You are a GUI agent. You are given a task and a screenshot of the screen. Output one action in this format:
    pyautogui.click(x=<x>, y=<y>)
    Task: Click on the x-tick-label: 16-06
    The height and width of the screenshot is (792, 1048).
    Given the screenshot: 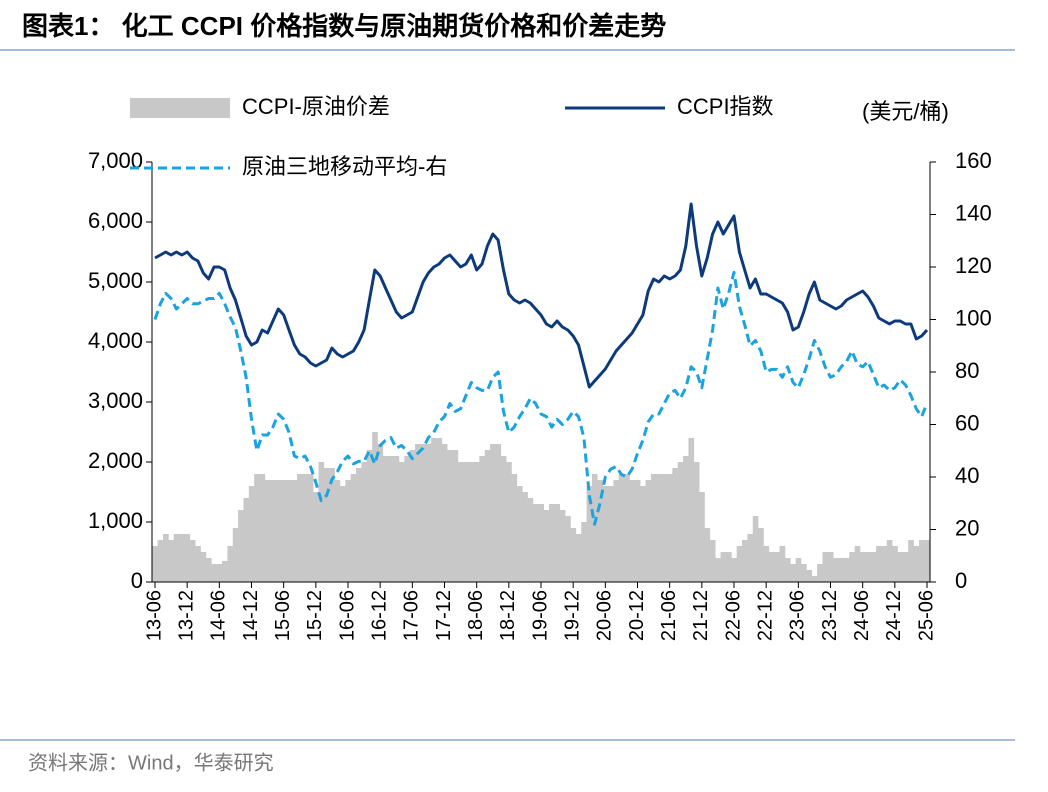 What is the action you would take?
    pyautogui.click(x=347, y=615)
    